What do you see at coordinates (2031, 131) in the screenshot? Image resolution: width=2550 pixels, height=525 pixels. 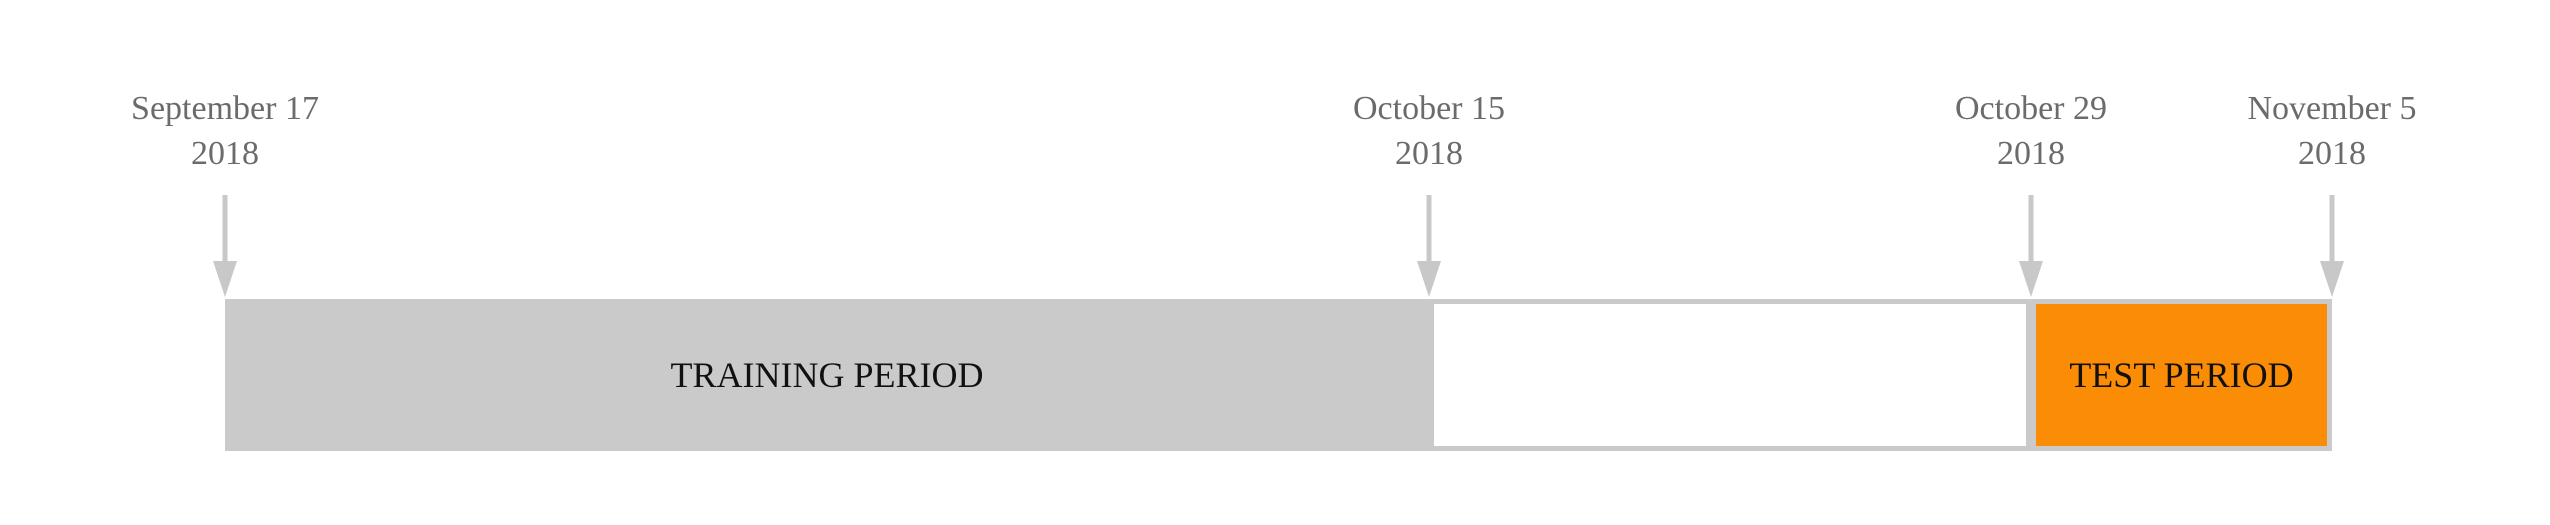 I see `date-label: October 29 2018` at bounding box center [2031, 131].